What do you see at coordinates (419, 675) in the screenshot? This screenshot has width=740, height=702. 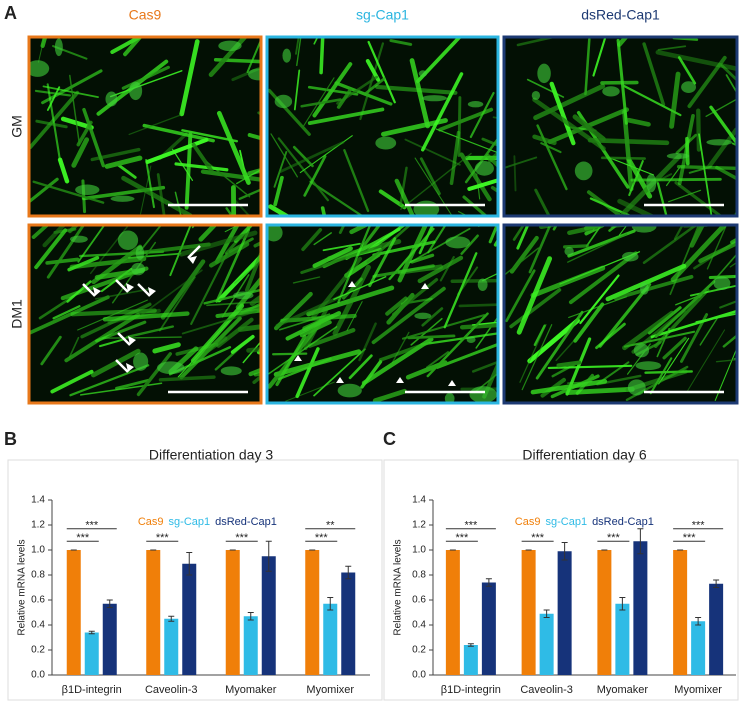 I see `y-tick-label: 0.0` at bounding box center [419, 675].